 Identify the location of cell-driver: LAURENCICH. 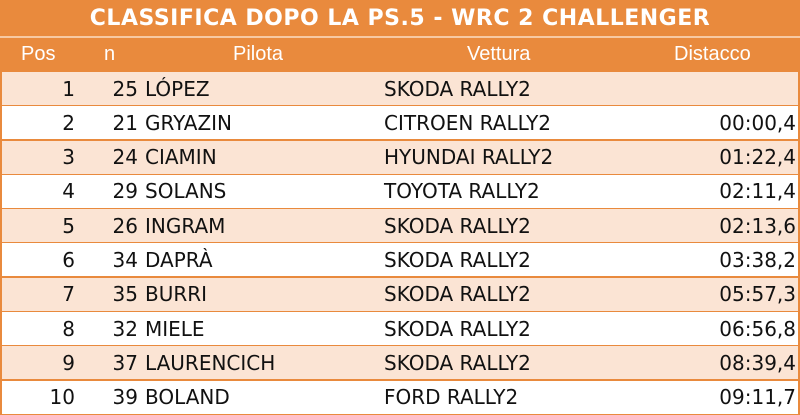
(210, 362).